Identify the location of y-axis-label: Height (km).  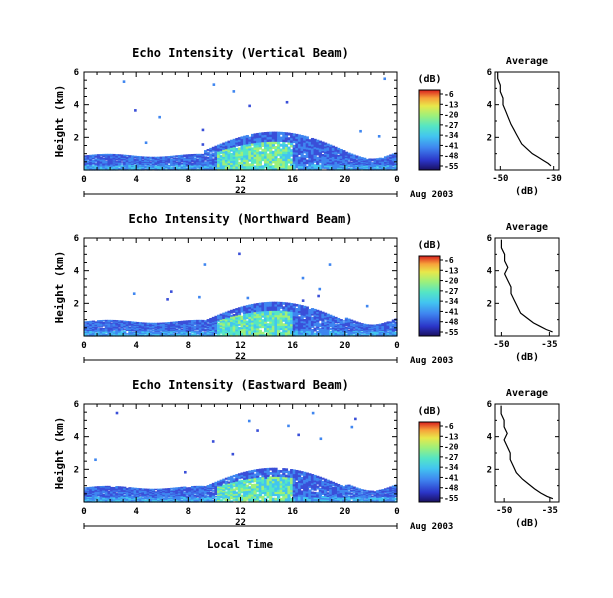
(59, 121).